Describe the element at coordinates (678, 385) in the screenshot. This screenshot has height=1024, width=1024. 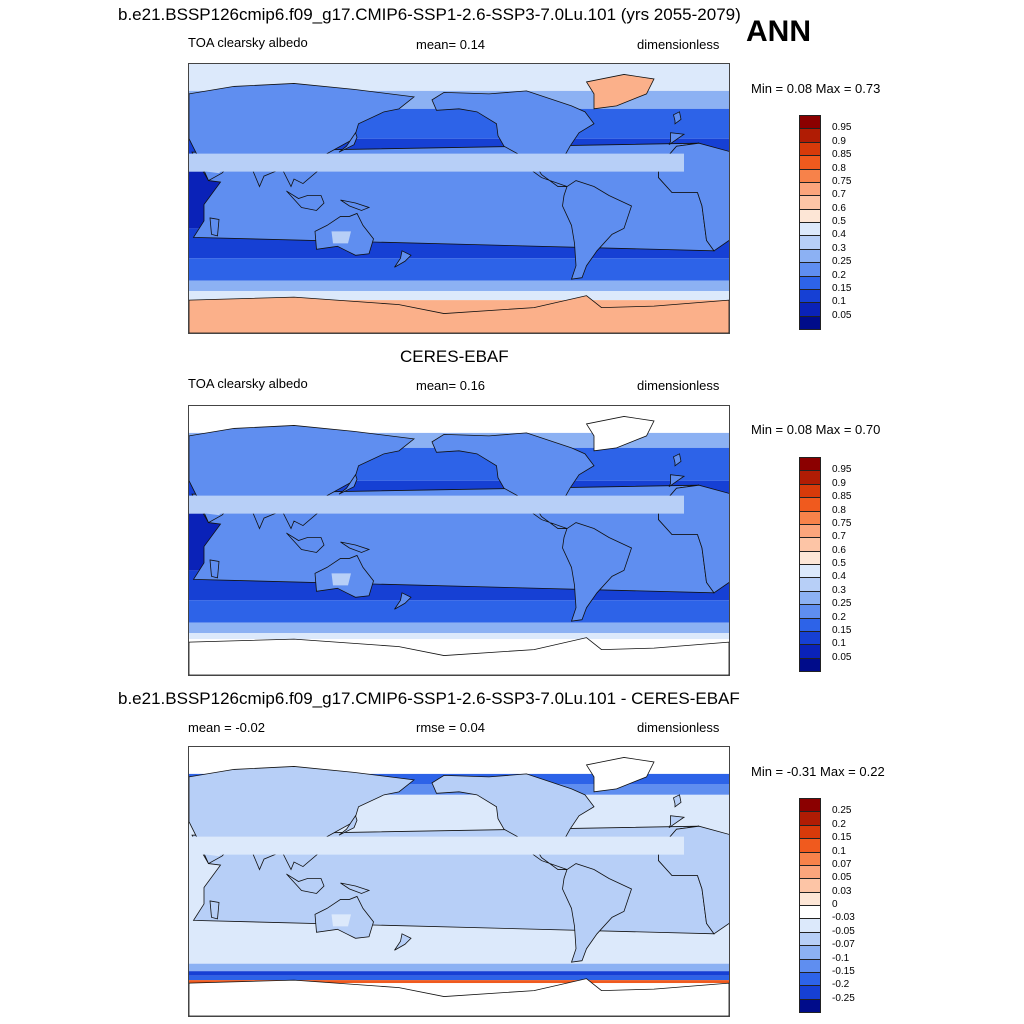
I see `panel-2-units-label: dimensionless` at that location.